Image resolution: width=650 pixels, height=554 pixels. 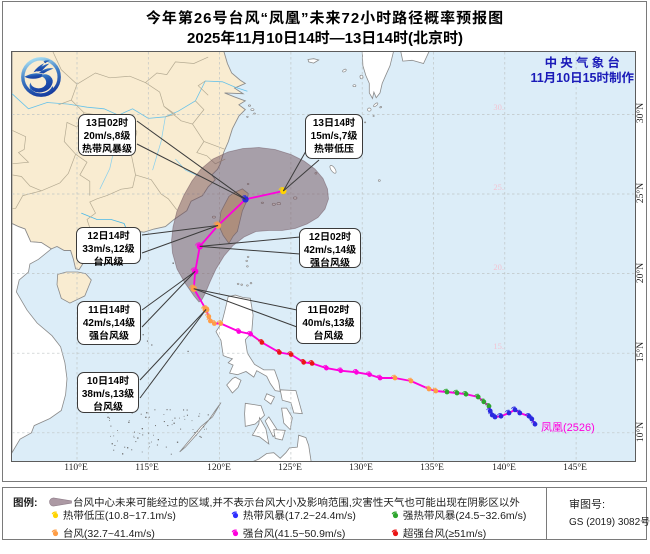 What do you see at coordinates (568, 428) in the screenshot?
I see `svg-text: 凤凰(2526)` at bounding box center [568, 428].